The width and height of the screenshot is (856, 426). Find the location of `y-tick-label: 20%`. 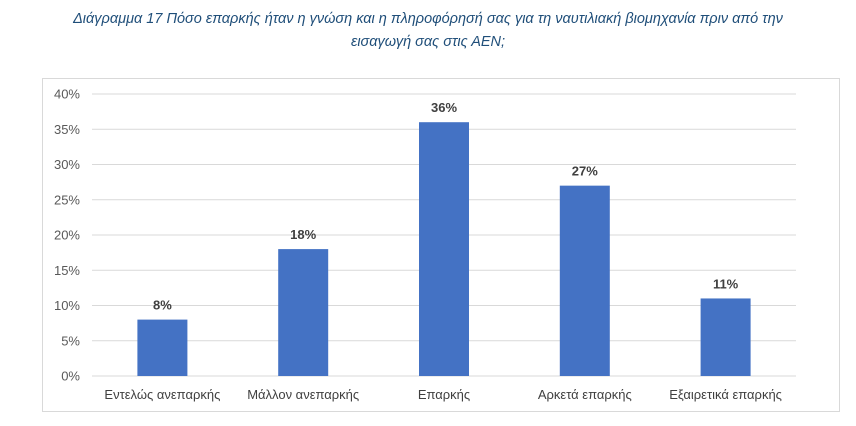

y-tick-label: 20% is located at coordinates (67, 235).